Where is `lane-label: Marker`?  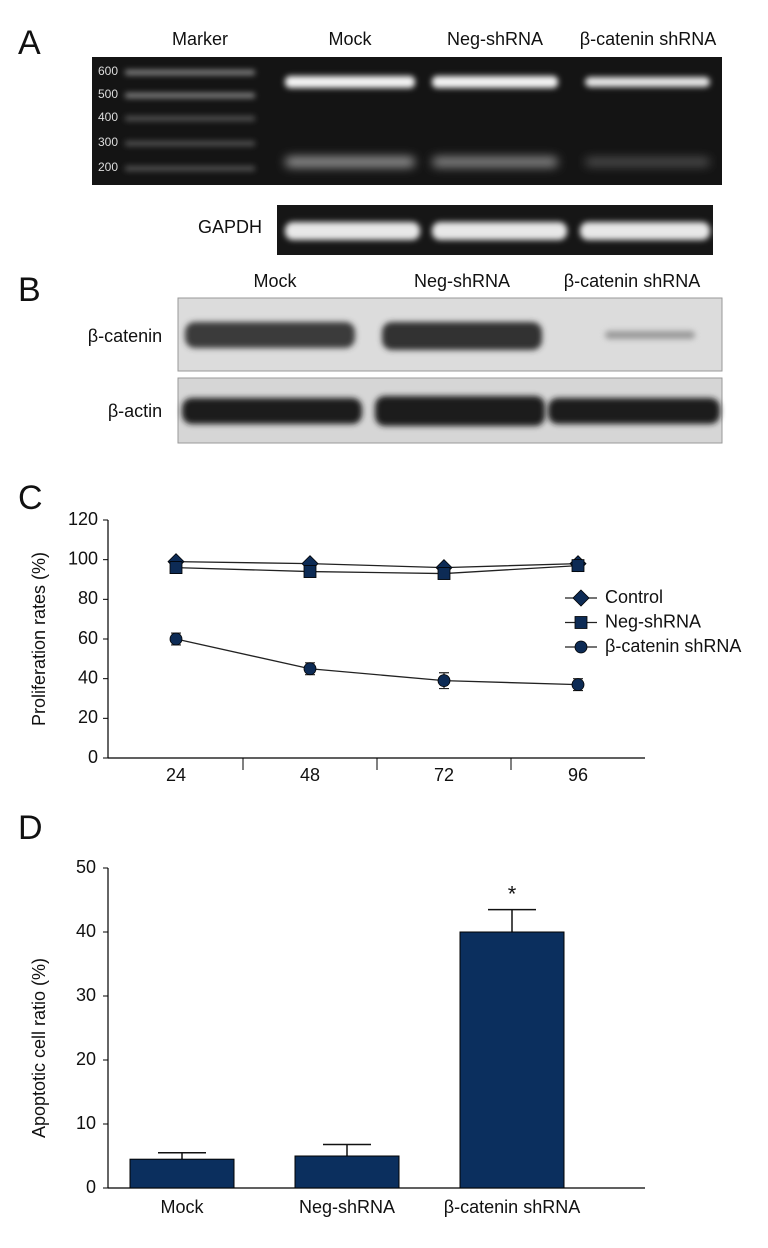 lane-label: Marker is located at coordinates (200, 39).